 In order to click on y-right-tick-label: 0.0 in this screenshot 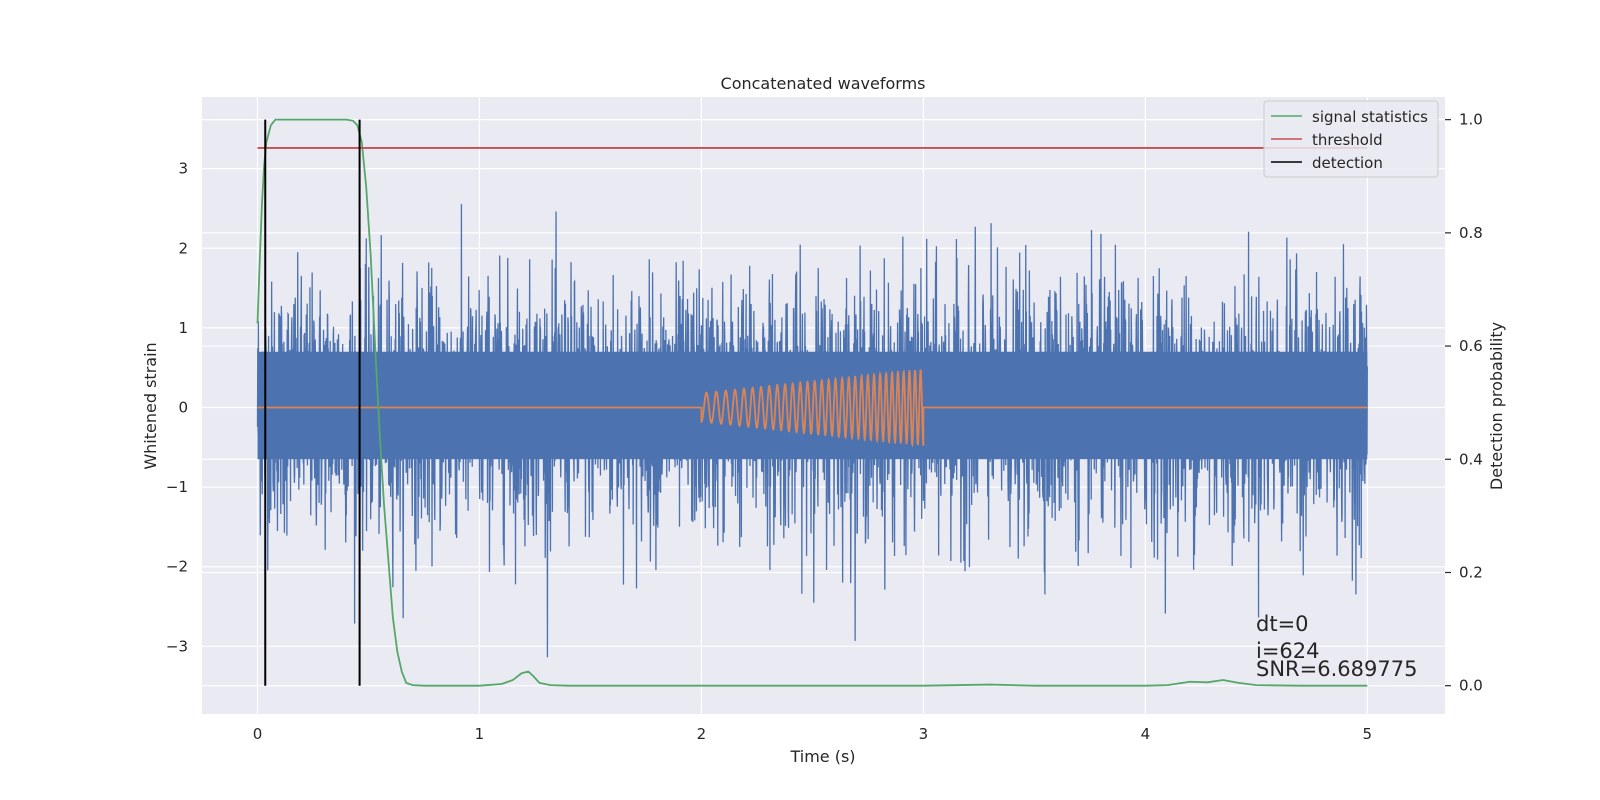, I will do `click(1471, 686)`.